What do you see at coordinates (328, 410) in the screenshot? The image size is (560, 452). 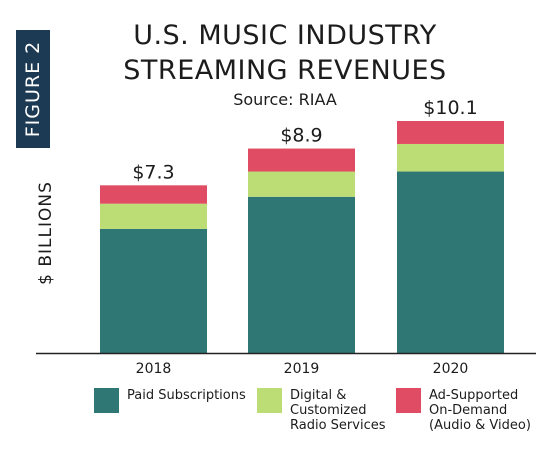 I see `legend-label-digital-line2: Customized` at bounding box center [328, 410].